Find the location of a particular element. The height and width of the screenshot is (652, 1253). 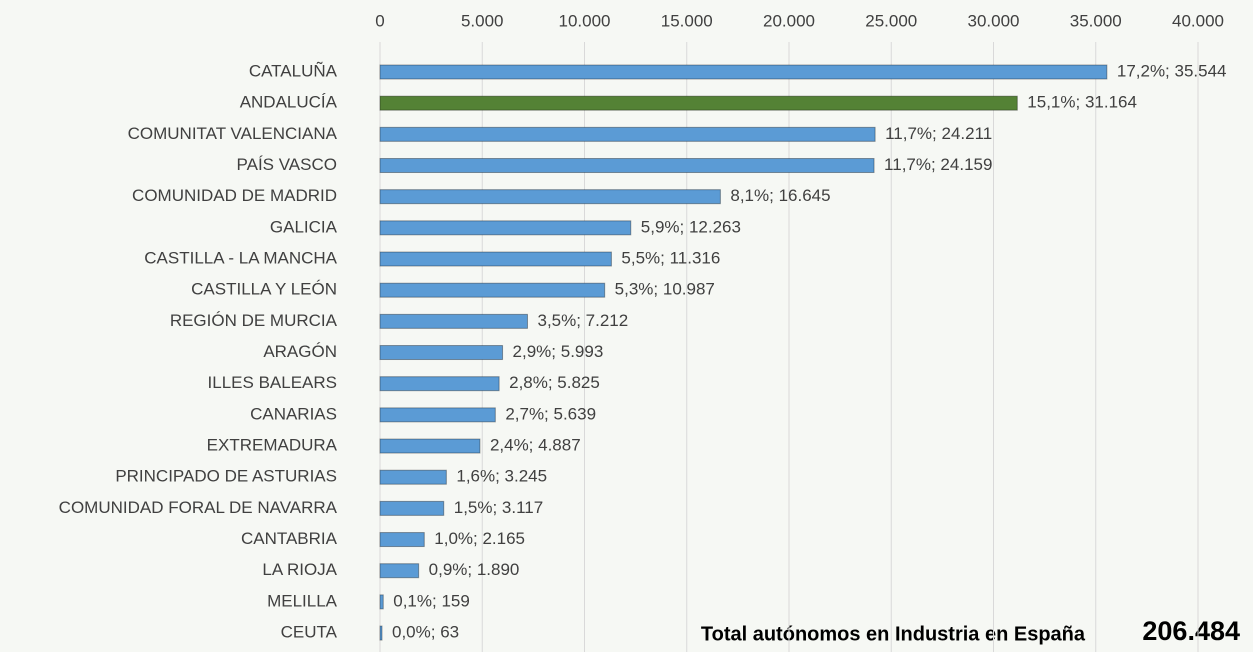

value-label: 0,1%; 159 is located at coordinates (431, 600).